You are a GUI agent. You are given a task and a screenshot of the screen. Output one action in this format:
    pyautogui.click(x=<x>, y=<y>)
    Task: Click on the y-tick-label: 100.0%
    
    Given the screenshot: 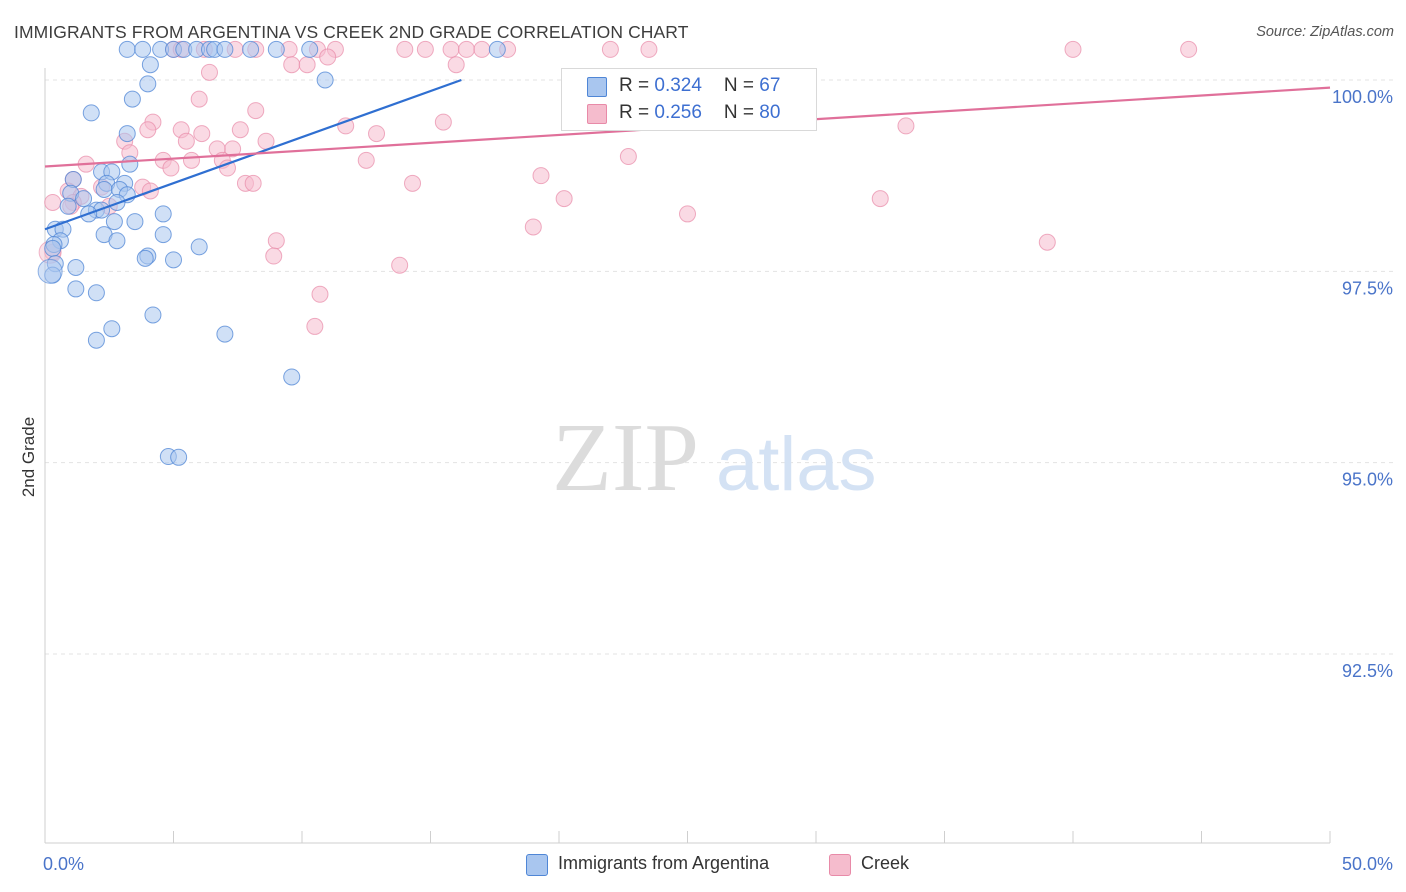 What is the action you would take?
    pyautogui.click(x=1362, y=97)
    